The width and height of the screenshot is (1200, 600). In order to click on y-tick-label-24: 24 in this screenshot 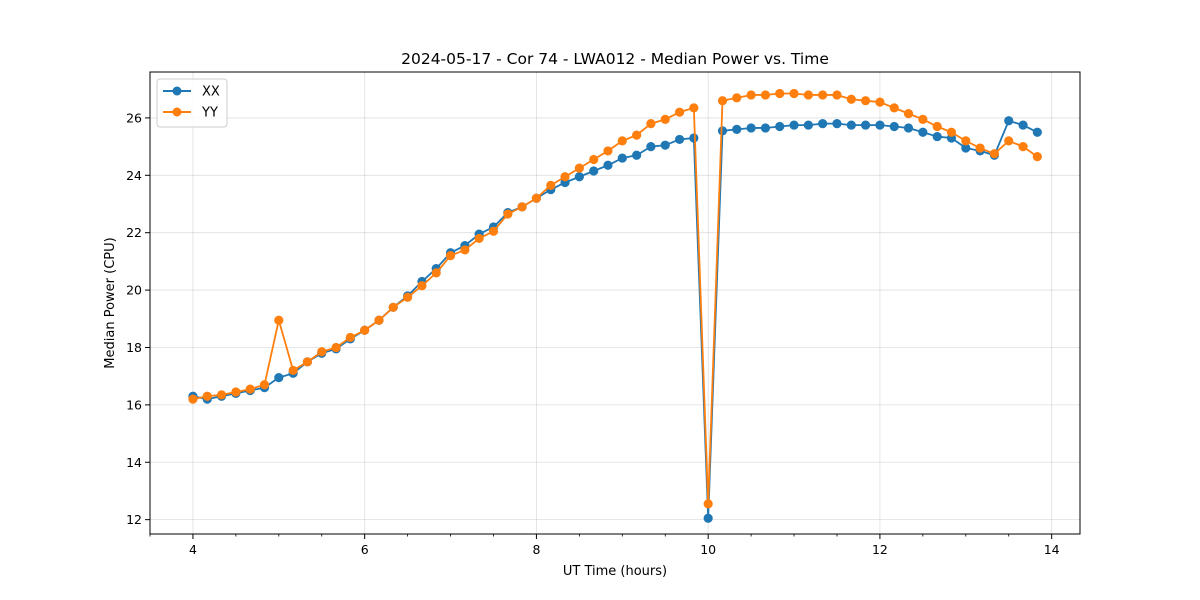, I will do `click(134, 175)`.